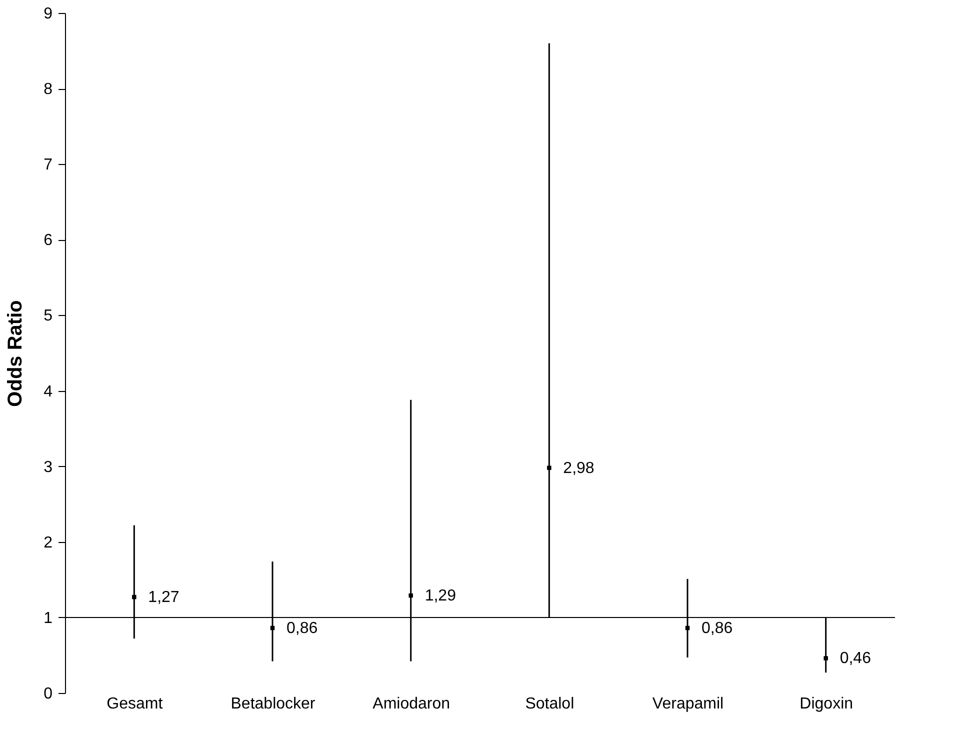  Describe the element at coordinates (48, 467) in the screenshot. I see `y-tick-label: 3` at that location.